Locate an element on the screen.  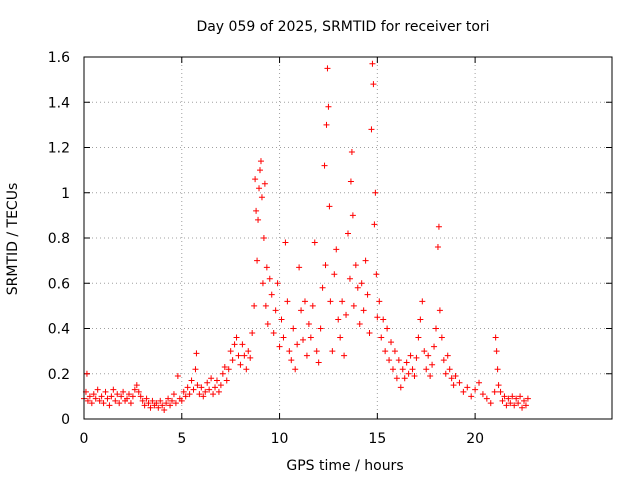
x-axis-label: GPS time / hours is located at coordinates (344, 466).